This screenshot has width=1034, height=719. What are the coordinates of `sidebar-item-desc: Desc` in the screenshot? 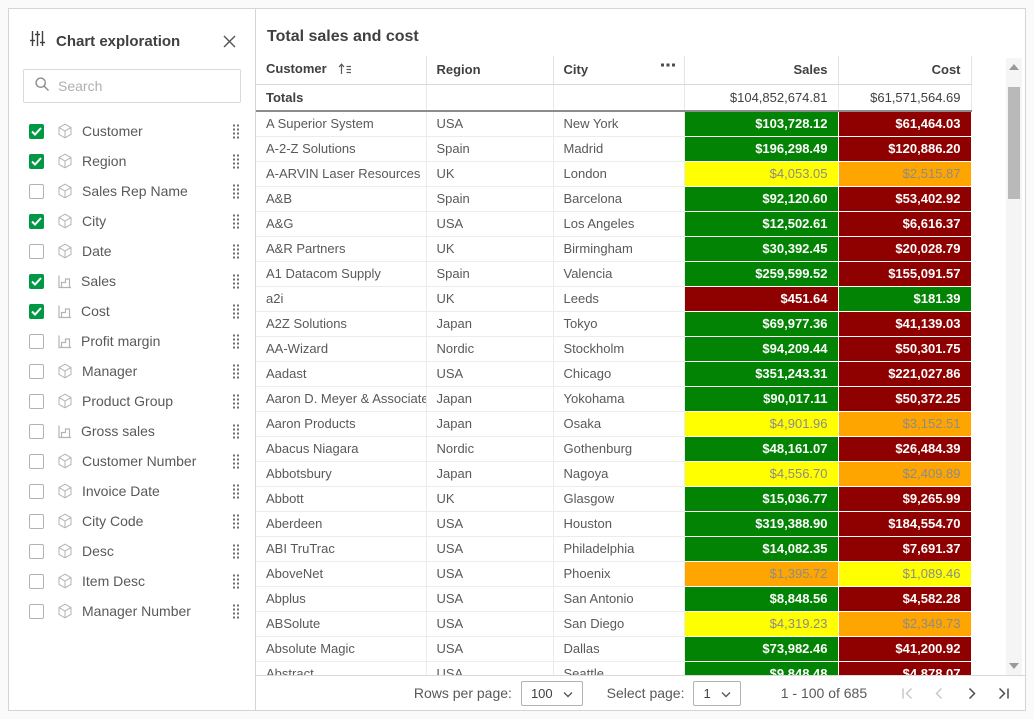 It's located at (132, 551).